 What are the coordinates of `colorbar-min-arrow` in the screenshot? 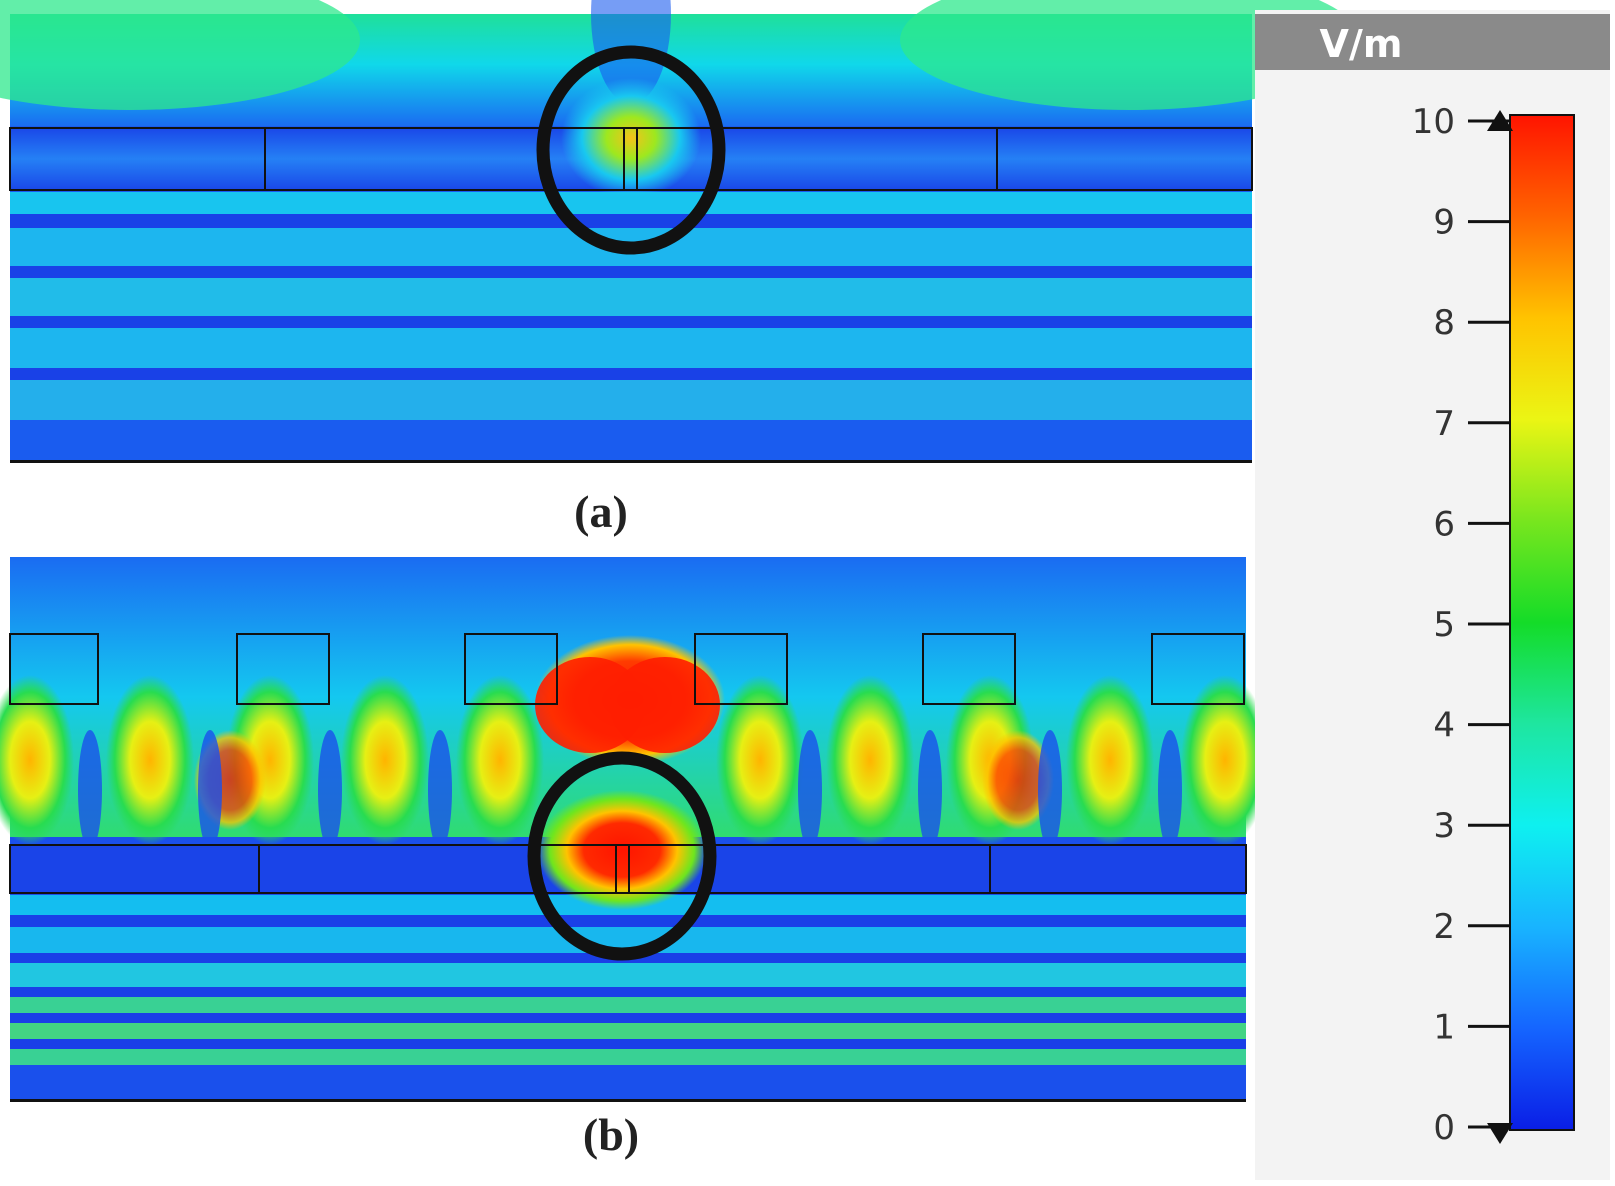 It's located at (1500, 1133).